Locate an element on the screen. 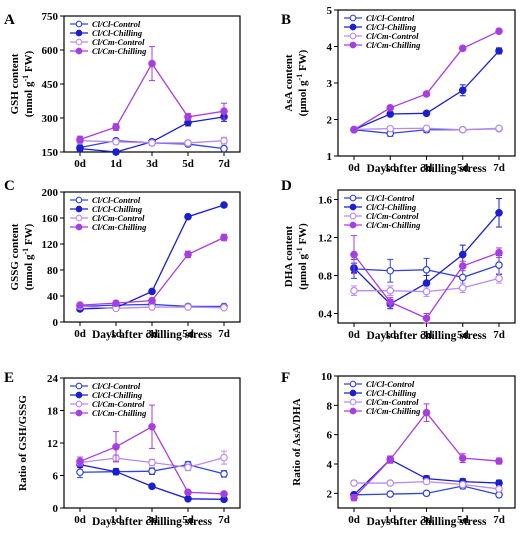  y-tick-label: 24 is located at coordinates (53, 379).